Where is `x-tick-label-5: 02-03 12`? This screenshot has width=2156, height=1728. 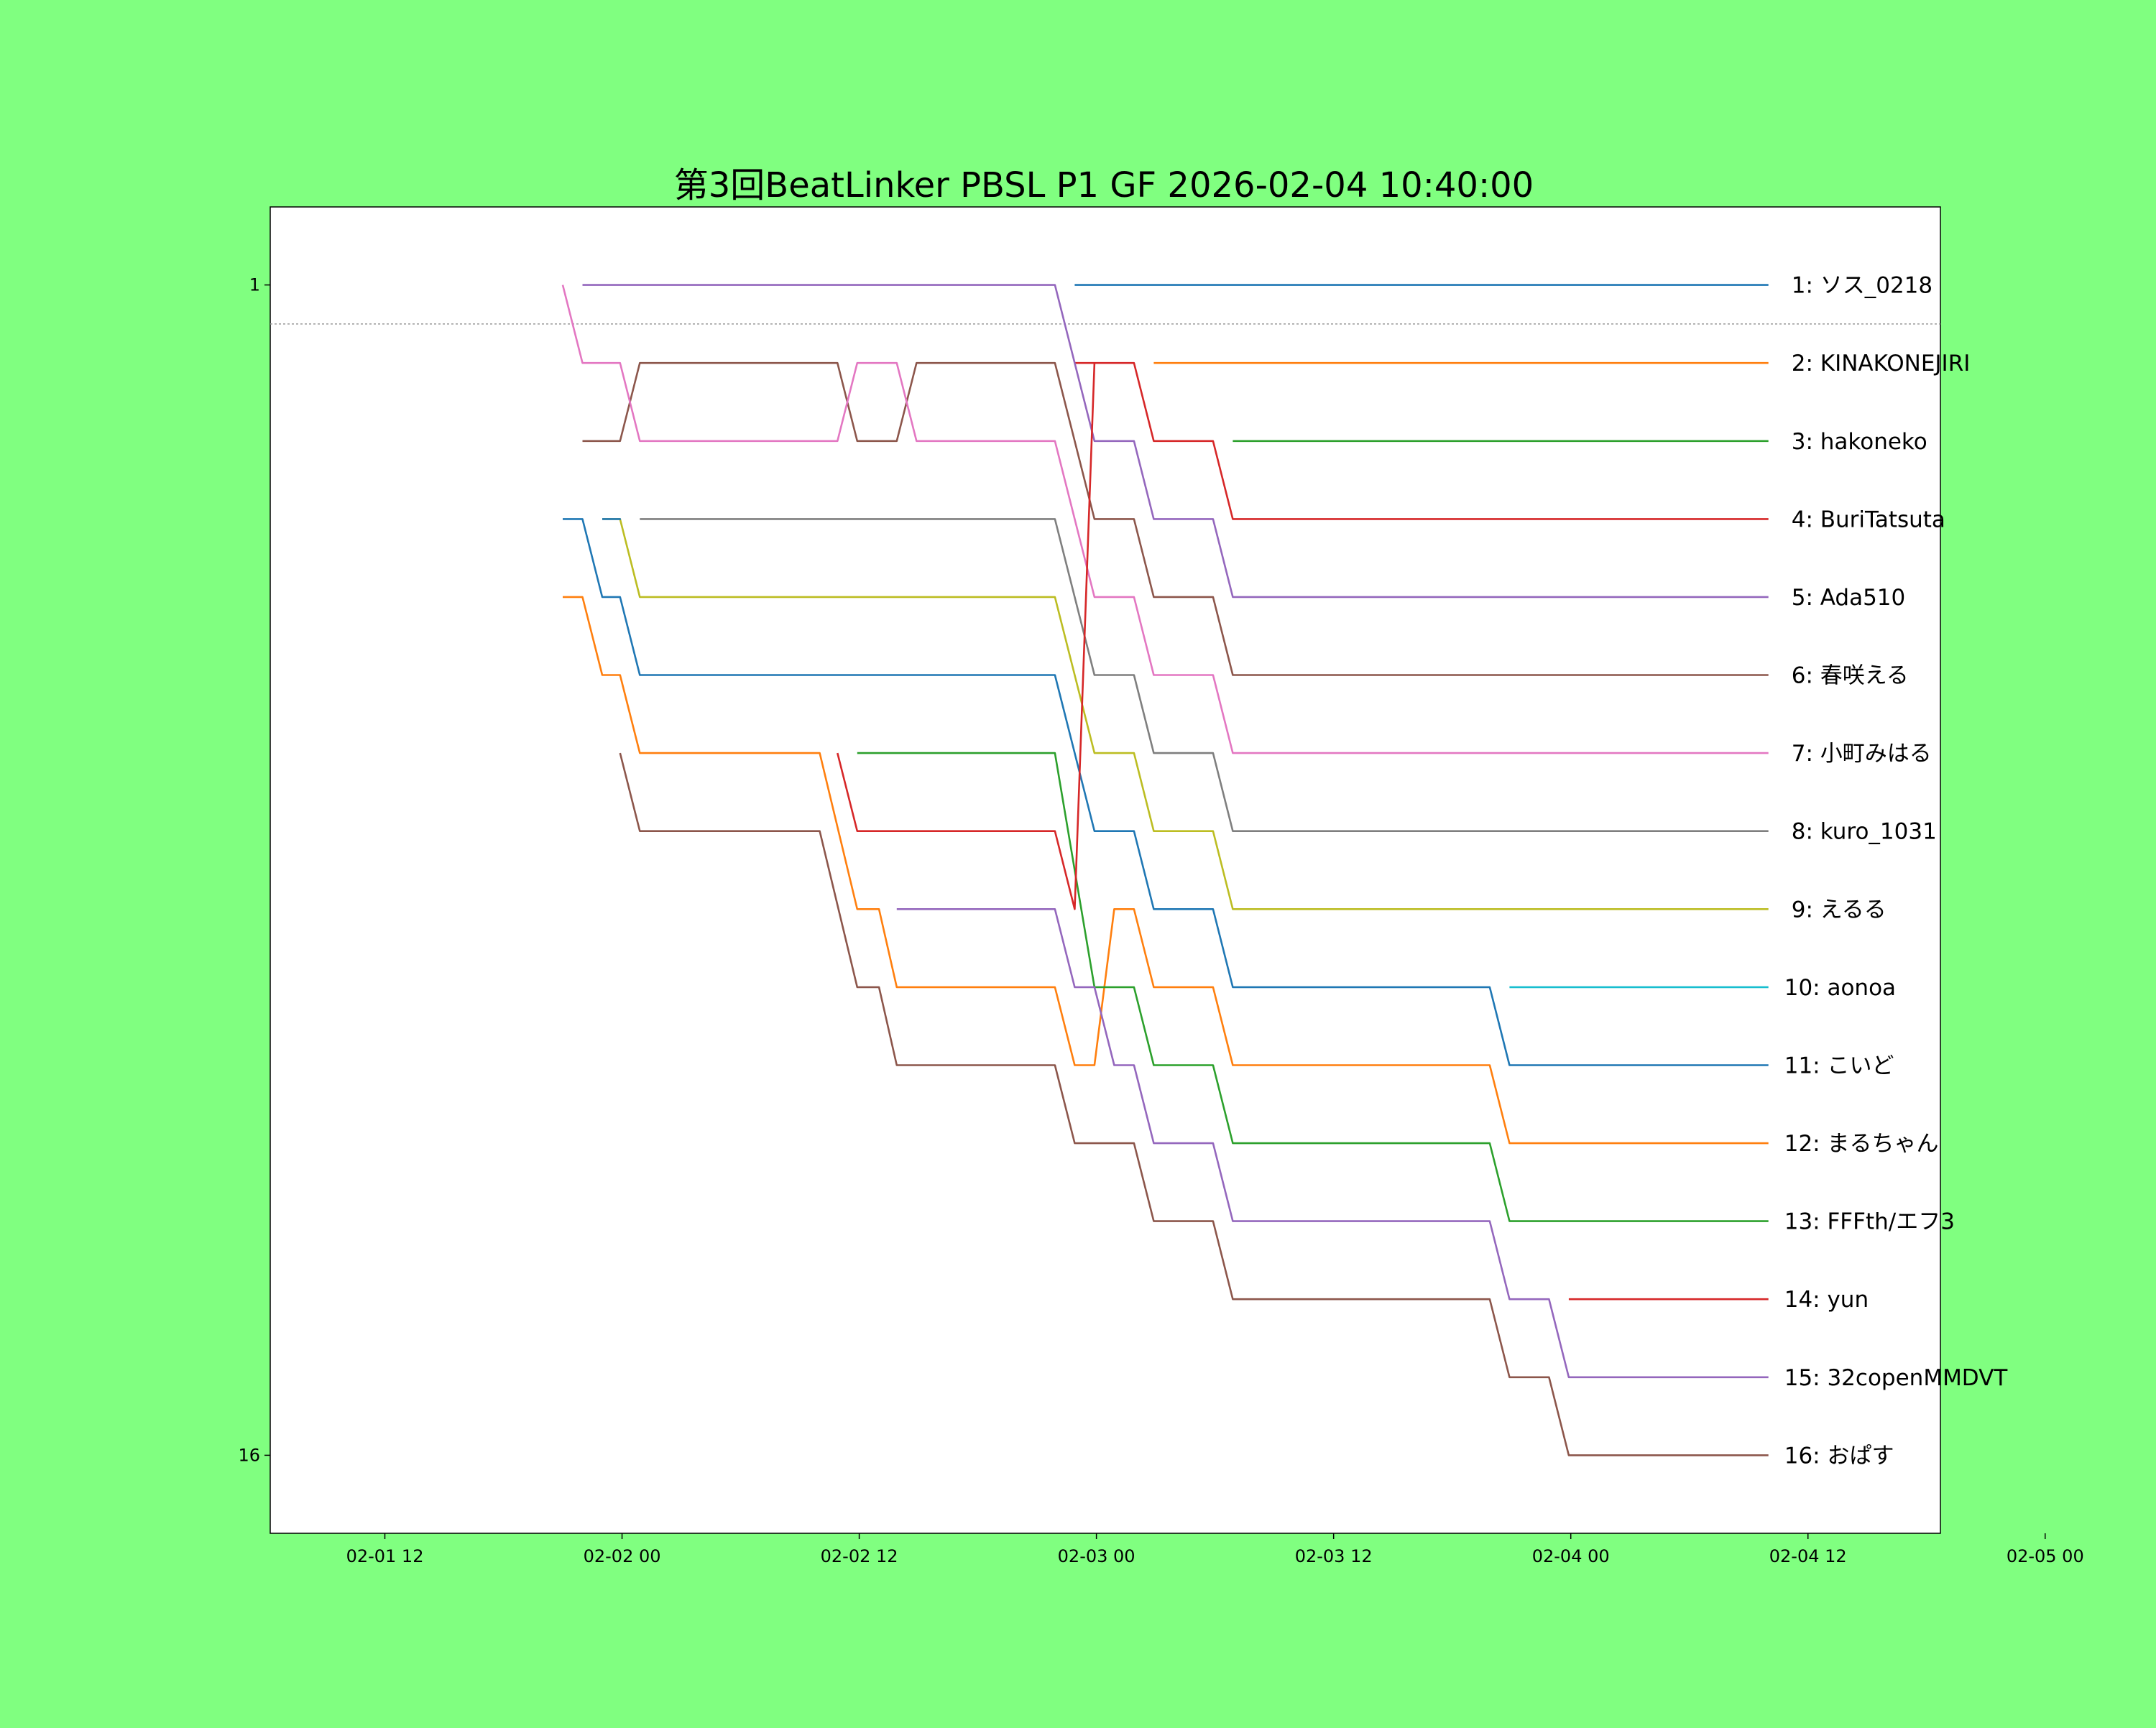 x-tick-label-5: 02-03 12 is located at coordinates (1334, 1556).